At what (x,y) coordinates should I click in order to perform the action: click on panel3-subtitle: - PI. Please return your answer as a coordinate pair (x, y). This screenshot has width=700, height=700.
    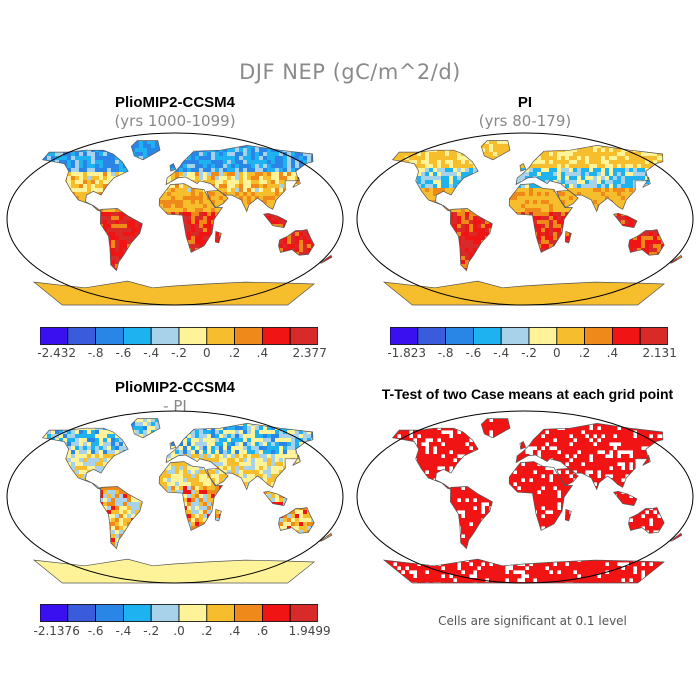
    Looking at the image, I should click on (175, 406).